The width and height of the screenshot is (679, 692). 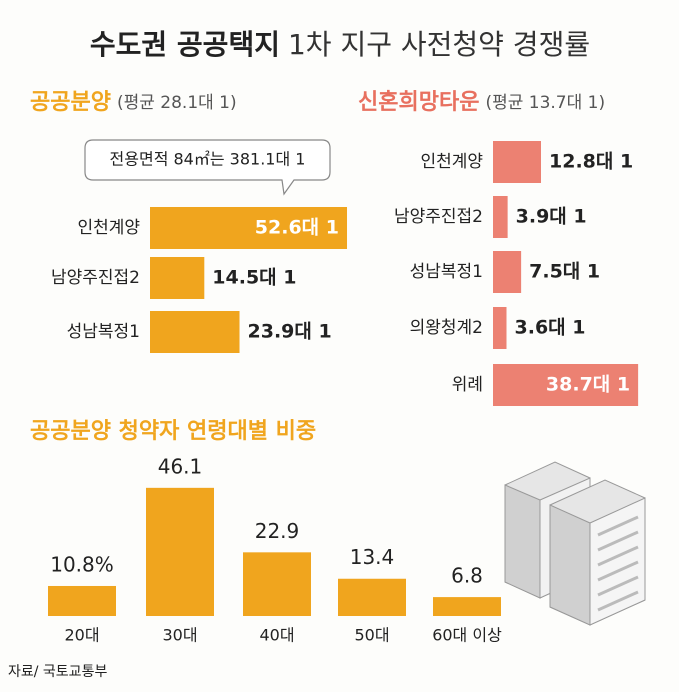 What do you see at coordinates (179, 635) in the screenshot?
I see `category-label: 30대` at bounding box center [179, 635].